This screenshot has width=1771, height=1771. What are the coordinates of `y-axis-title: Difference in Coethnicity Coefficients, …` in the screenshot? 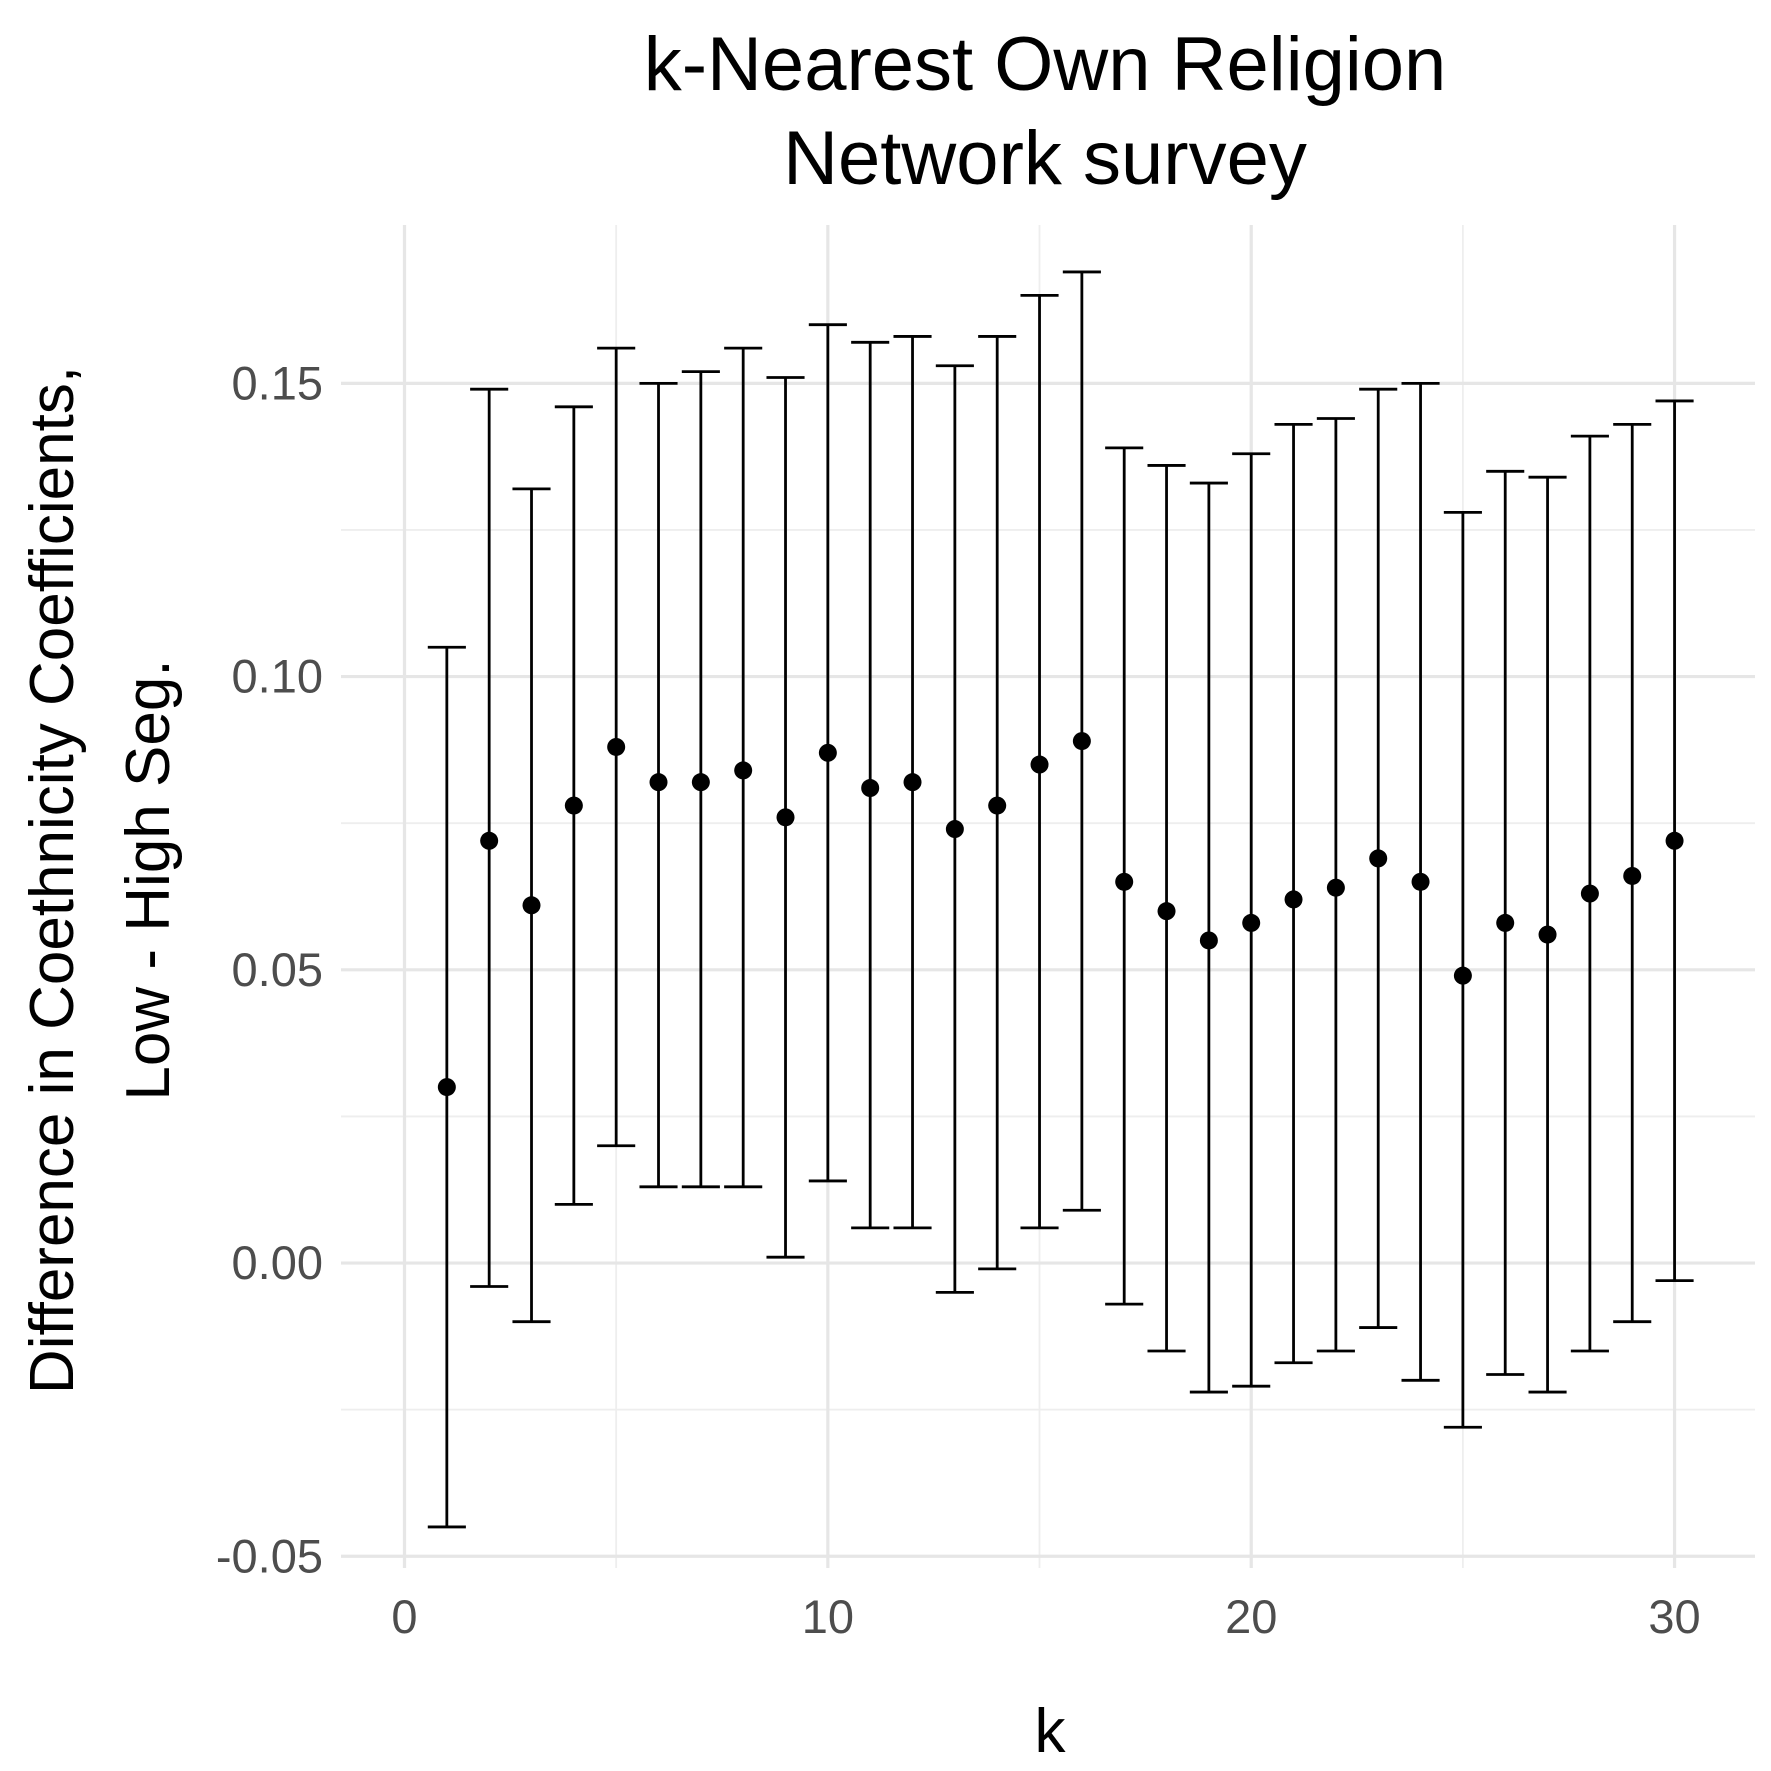 It's located at (100, 880).